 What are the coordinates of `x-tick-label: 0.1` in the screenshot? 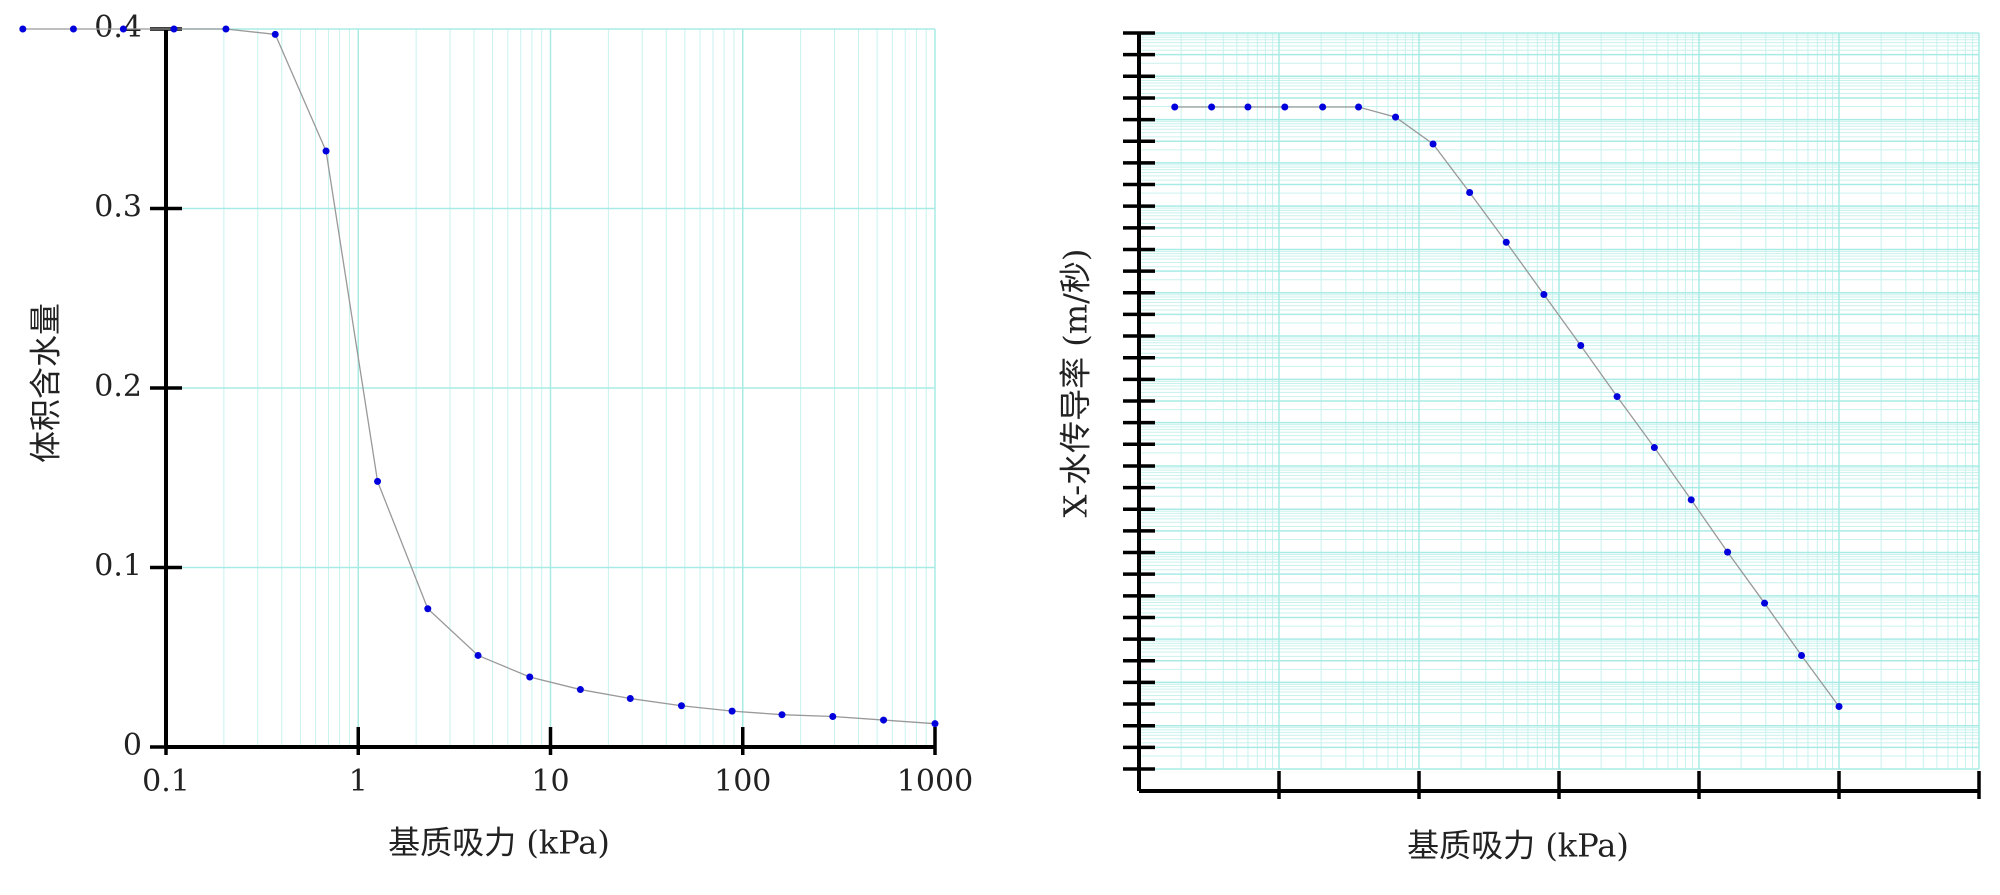 It's located at (166, 781).